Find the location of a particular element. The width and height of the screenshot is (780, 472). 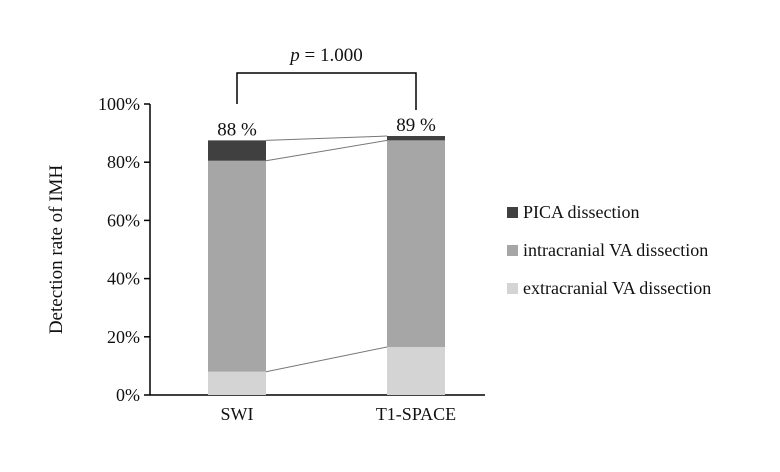

y-tick-label: 100% is located at coordinates (119, 104).